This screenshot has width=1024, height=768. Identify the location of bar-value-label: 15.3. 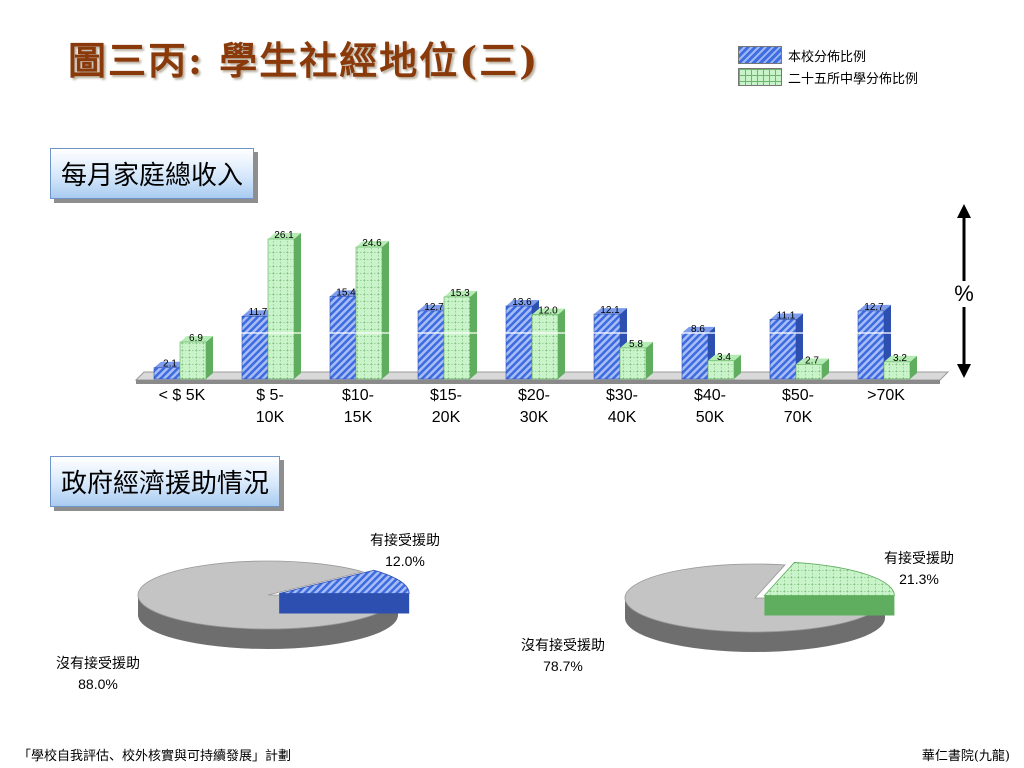
(460, 293).